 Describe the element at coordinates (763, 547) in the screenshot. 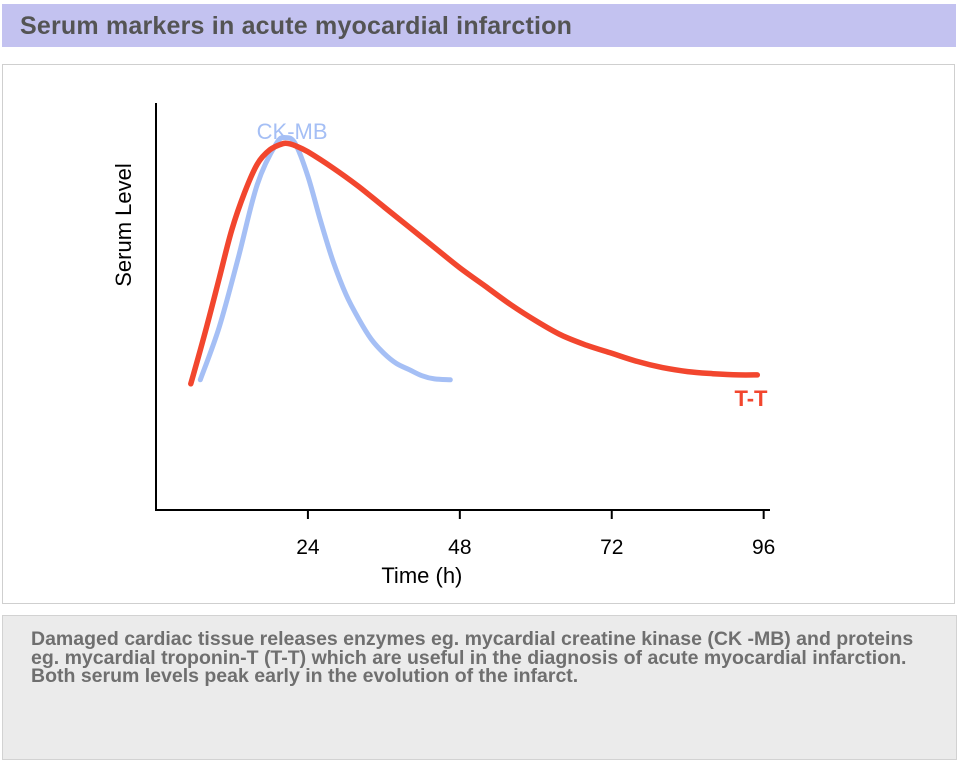

I see `x-tick-label: 96` at that location.